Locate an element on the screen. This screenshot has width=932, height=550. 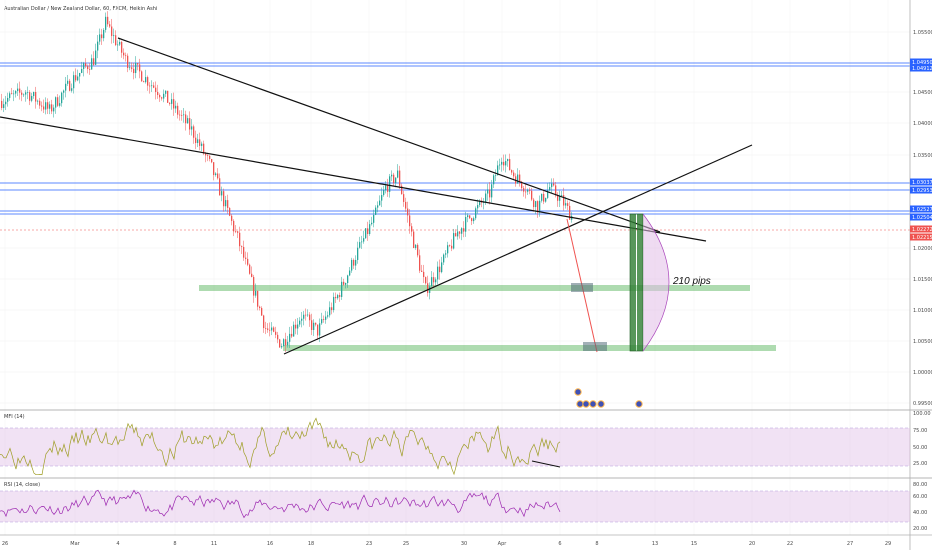
price-label: 1.04950 is located at coordinates (922, 63).